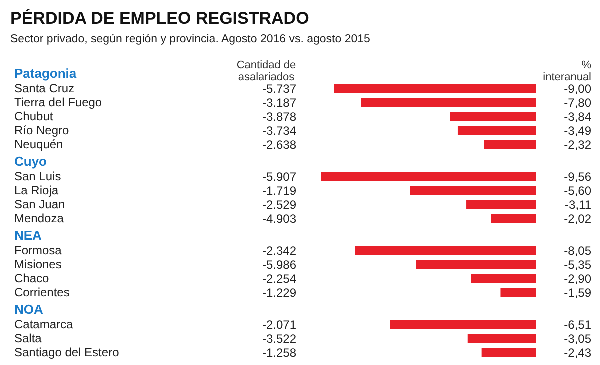 The height and width of the screenshot is (365, 600). Describe the element at coordinates (279, 219) in the screenshot. I see `text: -4.903` at that location.